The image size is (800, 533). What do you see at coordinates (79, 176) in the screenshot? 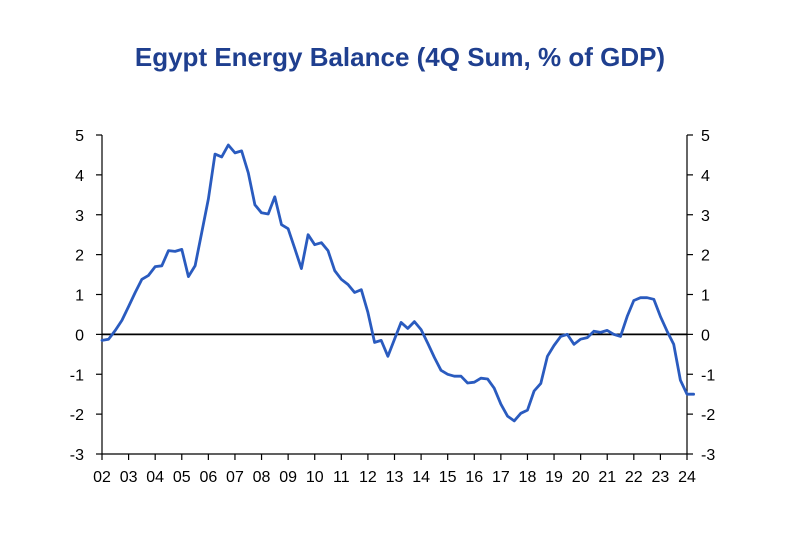
I see `y-tick-label-left: 4` at bounding box center [79, 176].